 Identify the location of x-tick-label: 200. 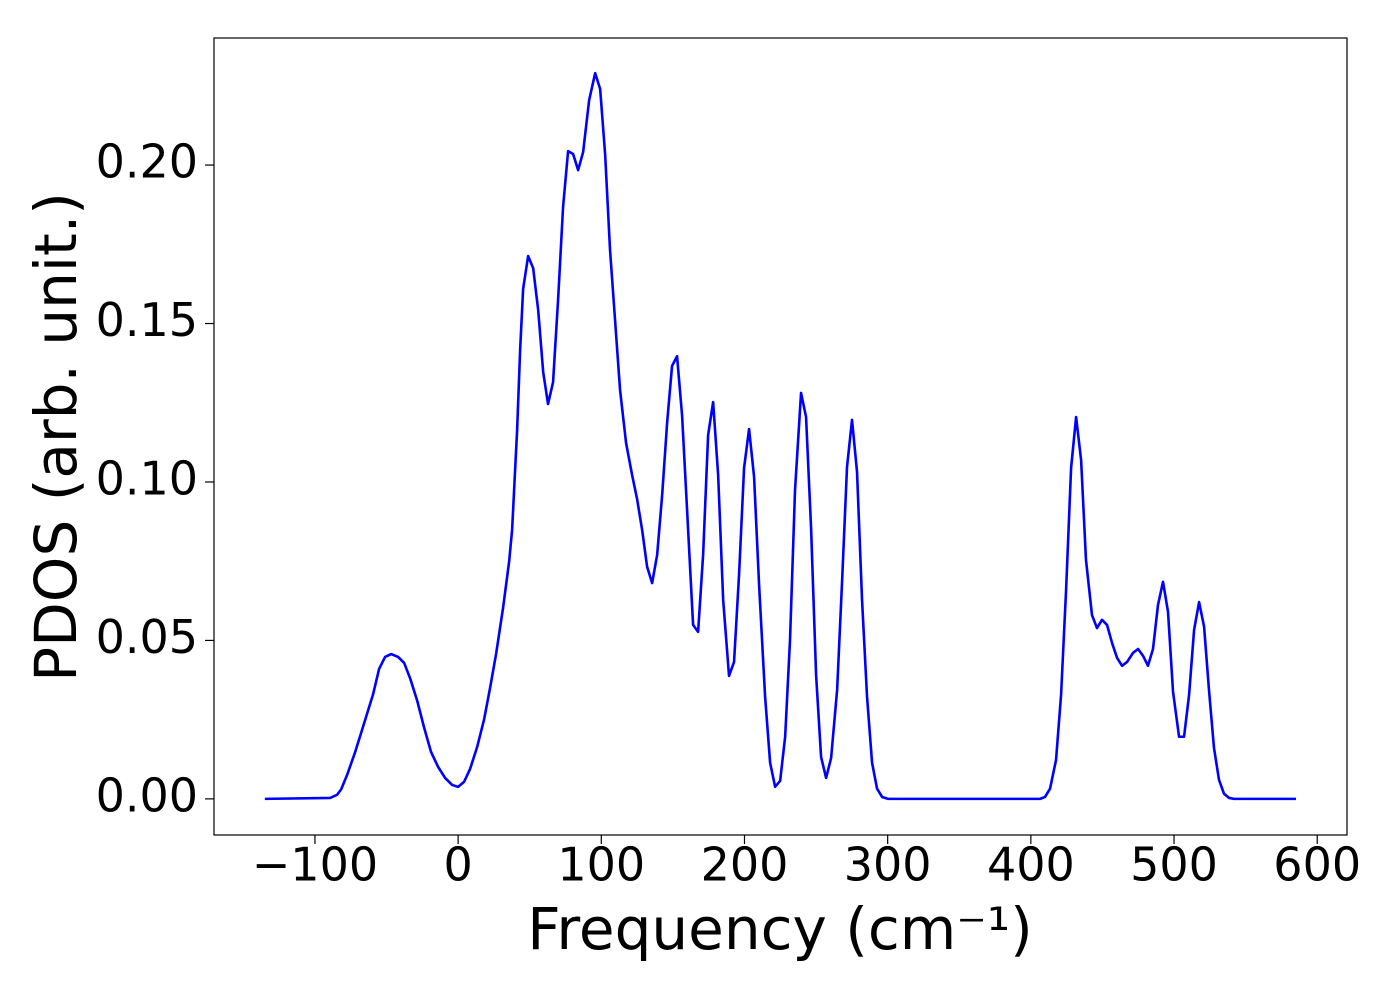
(745, 865).